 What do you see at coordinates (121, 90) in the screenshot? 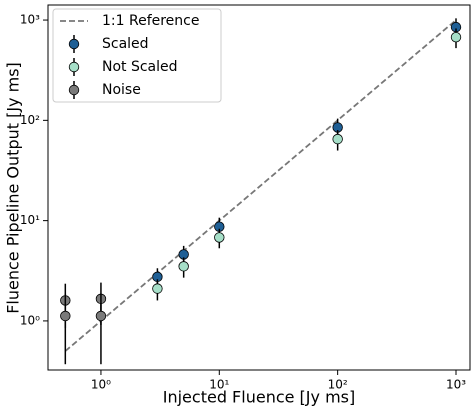
I see `legend-label: Noise` at bounding box center [121, 90].